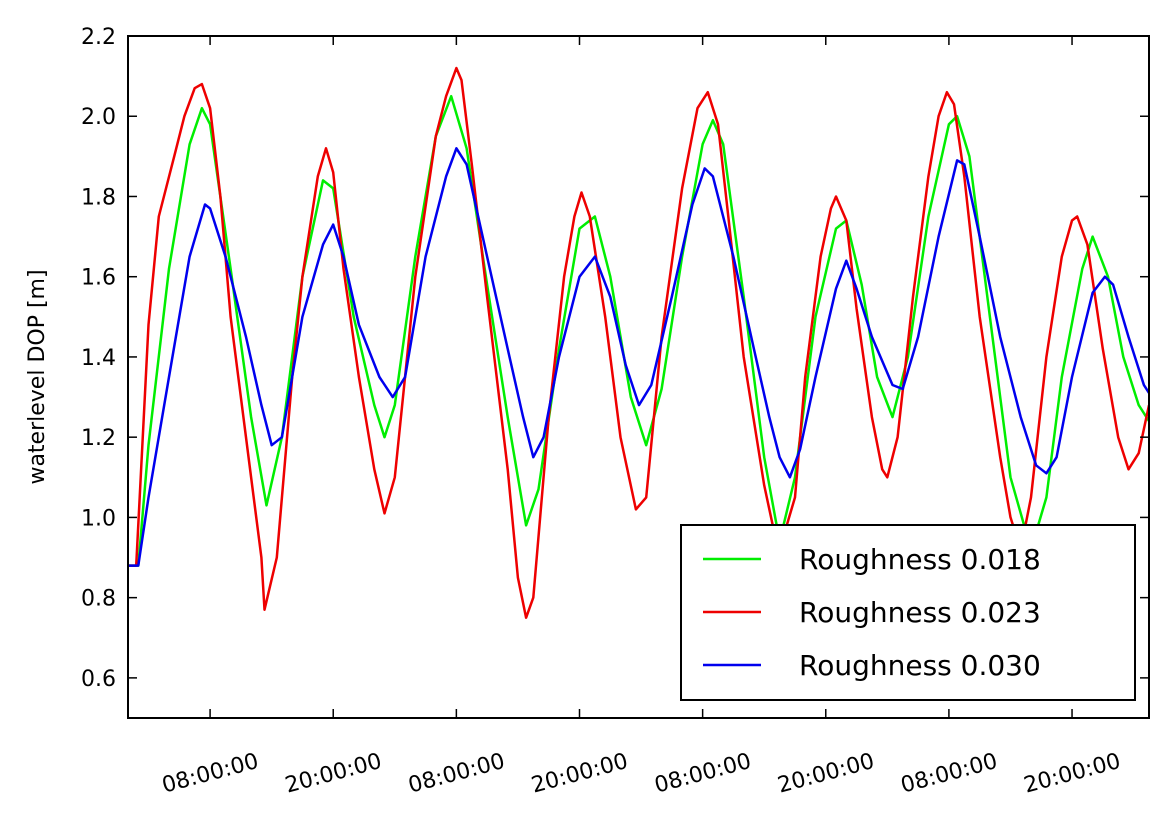 Image resolution: width=1172 pixels, height=822 pixels. I want to click on y-tick-label: 1.8, so click(98, 197).